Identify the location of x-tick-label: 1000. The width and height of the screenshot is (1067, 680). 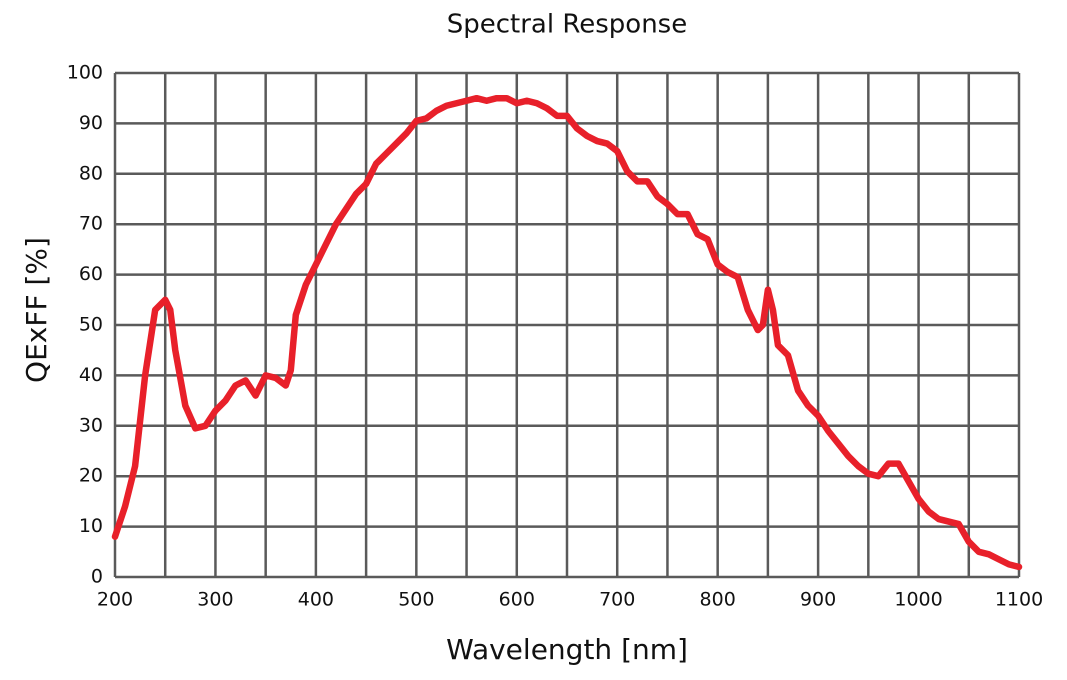
(918, 600).